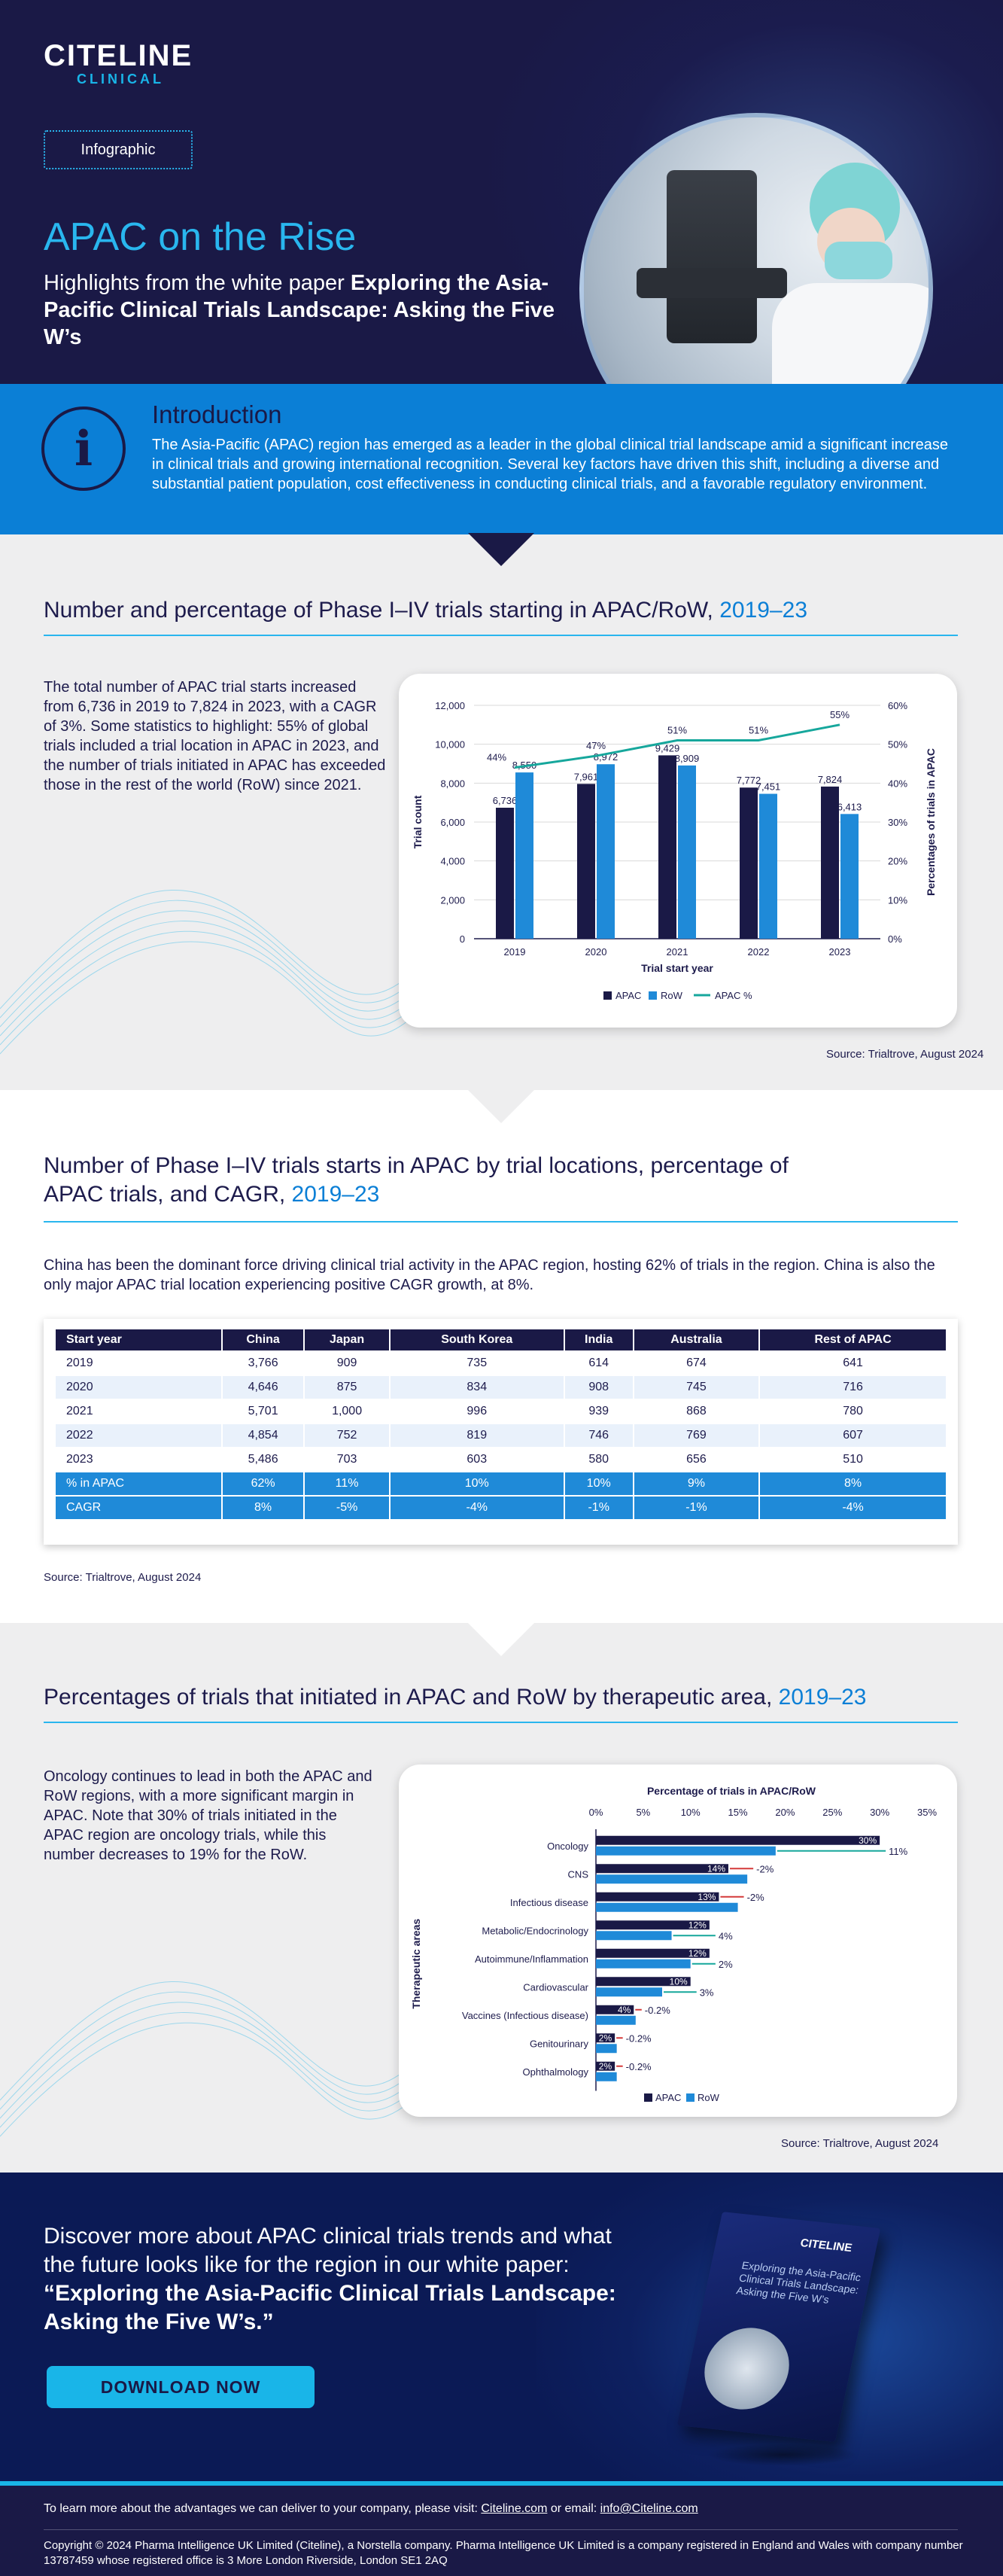  What do you see at coordinates (535, 1931) in the screenshot?
I see `category-label: Metabolic/Endocrinology` at bounding box center [535, 1931].